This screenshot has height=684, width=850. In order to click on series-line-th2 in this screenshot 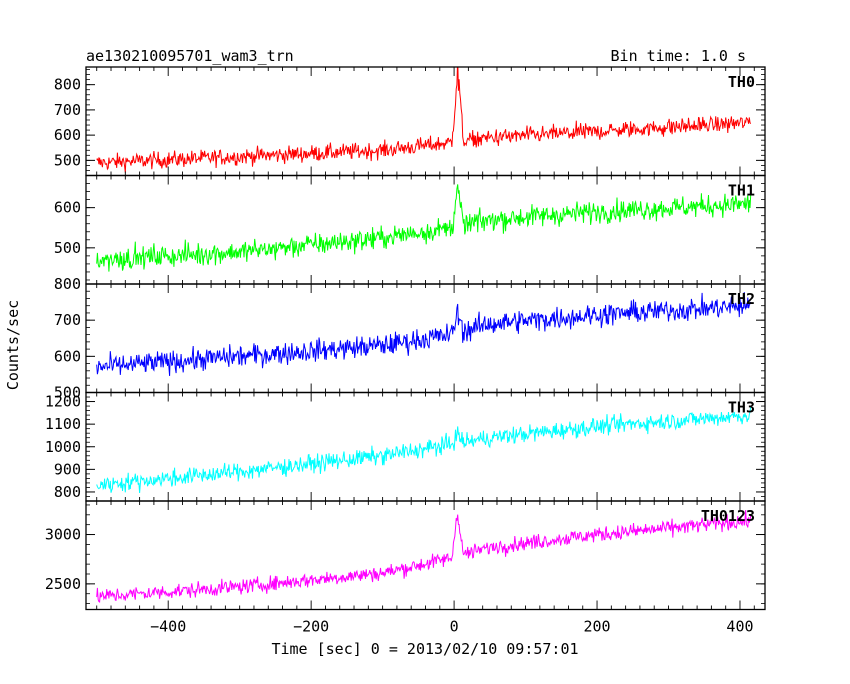, I will do `click(424, 334)`.